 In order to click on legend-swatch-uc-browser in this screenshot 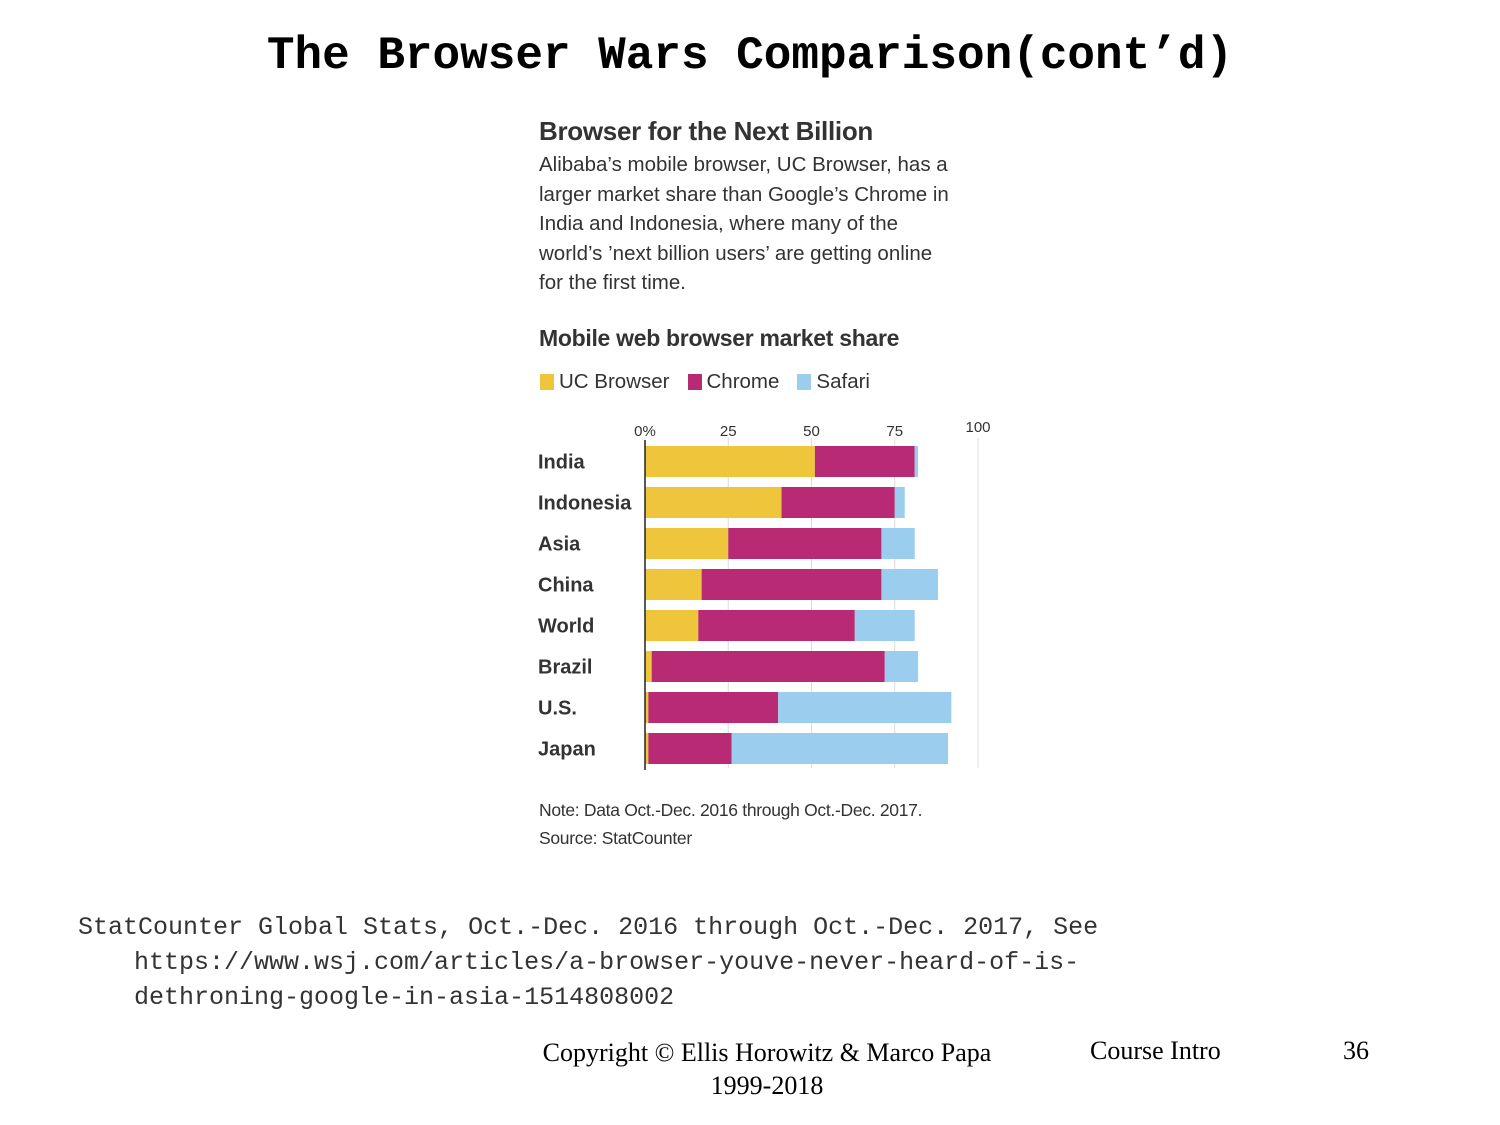, I will do `click(547, 382)`.